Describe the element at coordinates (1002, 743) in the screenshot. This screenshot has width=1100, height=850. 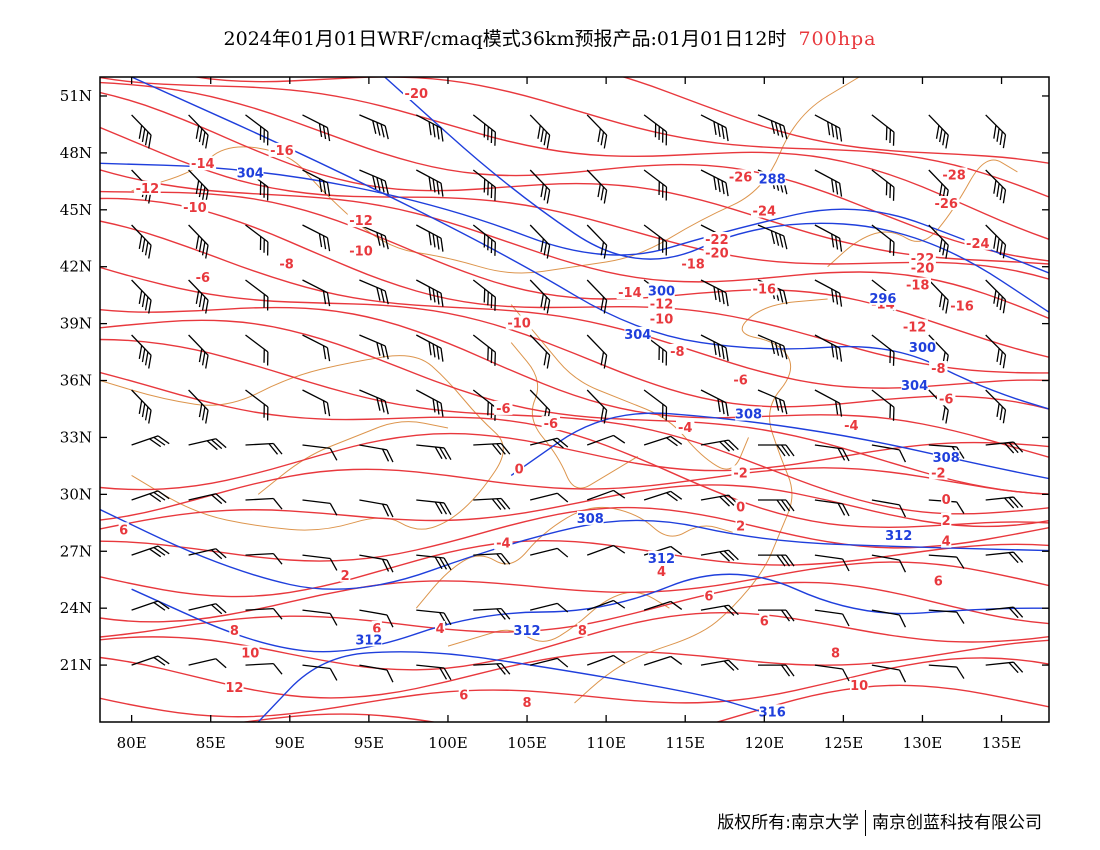
I see `lon-tick-label: 135E` at that location.